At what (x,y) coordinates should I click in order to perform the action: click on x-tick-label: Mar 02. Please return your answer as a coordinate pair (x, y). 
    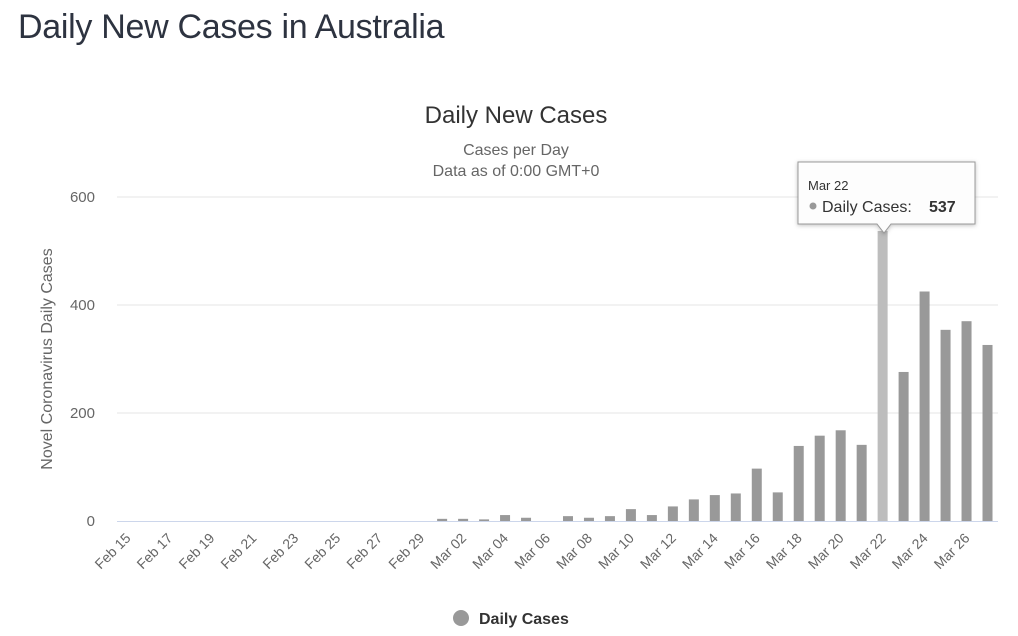
    Looking at the image, I should click on (448, 551).